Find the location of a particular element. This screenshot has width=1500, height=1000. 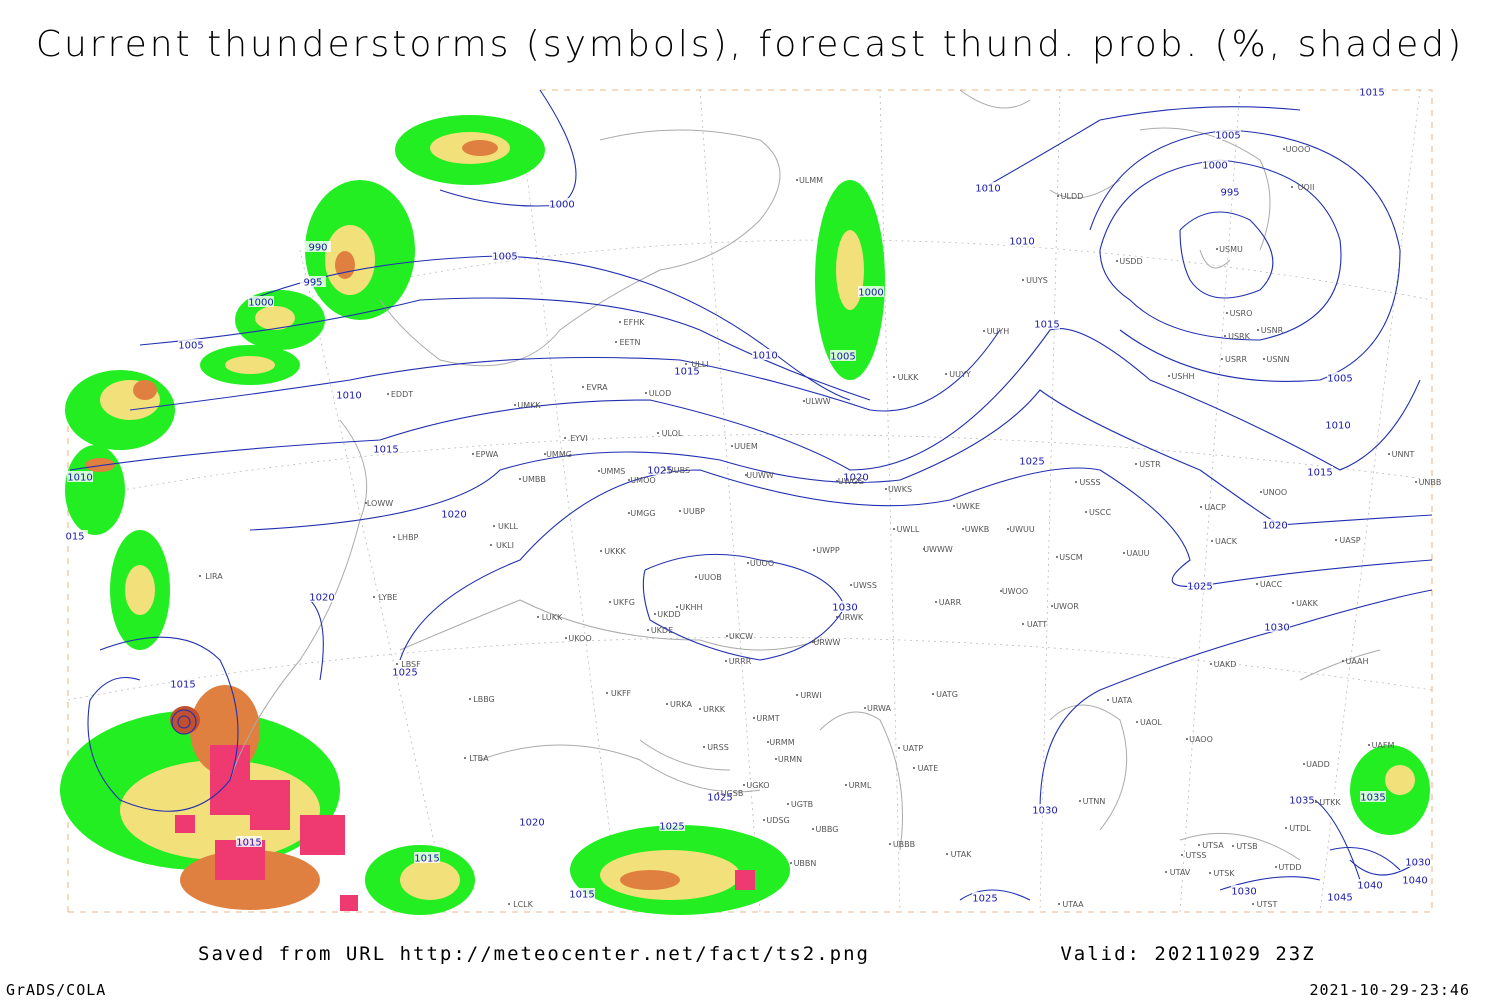

station-label: LBSF is located at coordinates (411, 664).